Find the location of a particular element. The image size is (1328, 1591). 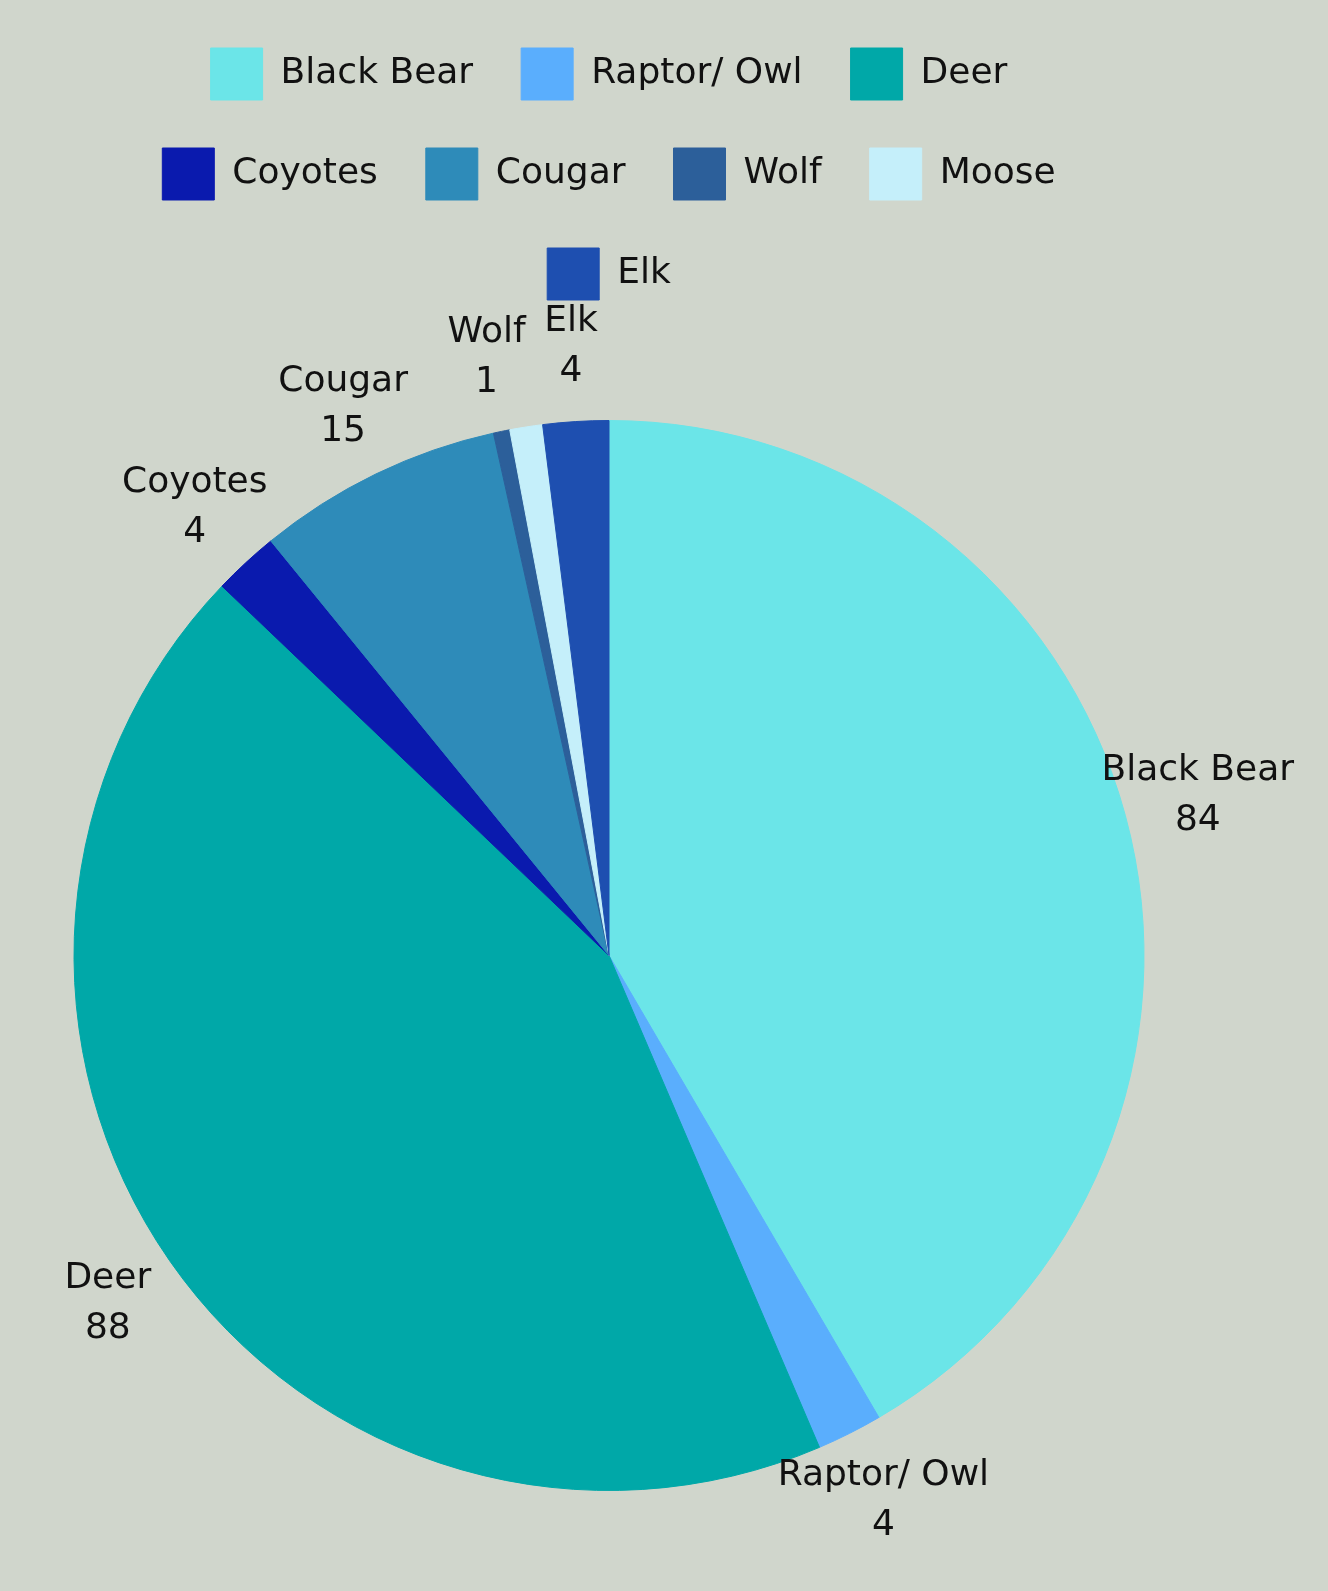

legend-label: Cougar is located at coordinates (560, 171).